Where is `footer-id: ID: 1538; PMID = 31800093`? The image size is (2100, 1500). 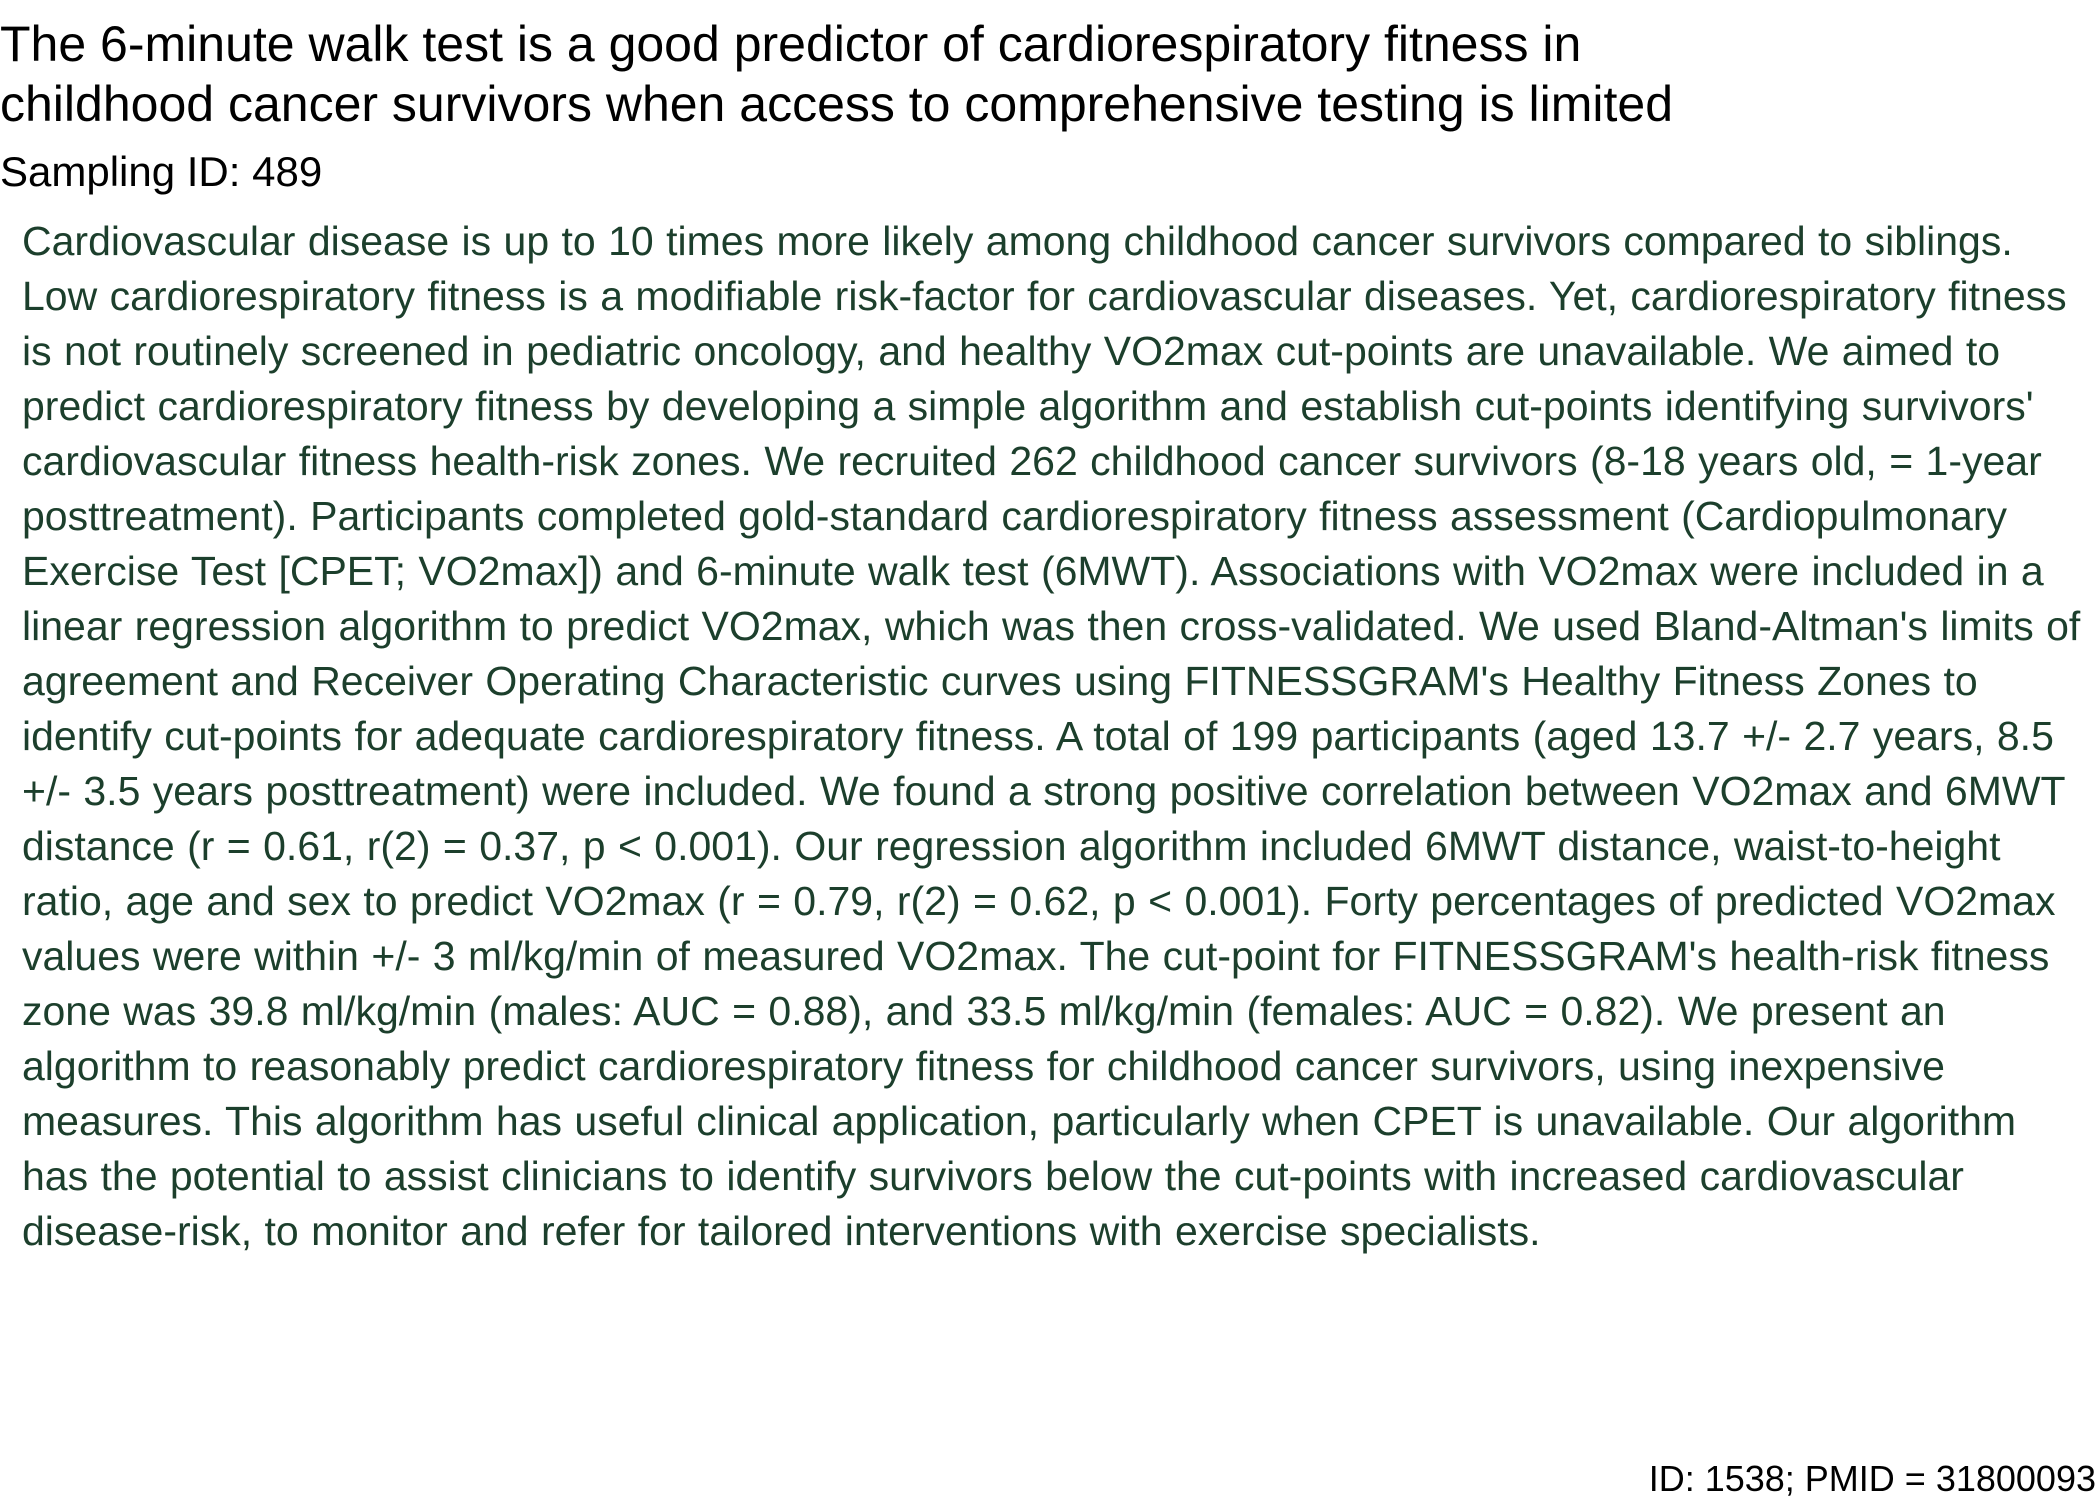
footer-id: ID: 1538; PMID = 31800093 is located at coordinates (1872, 1478).